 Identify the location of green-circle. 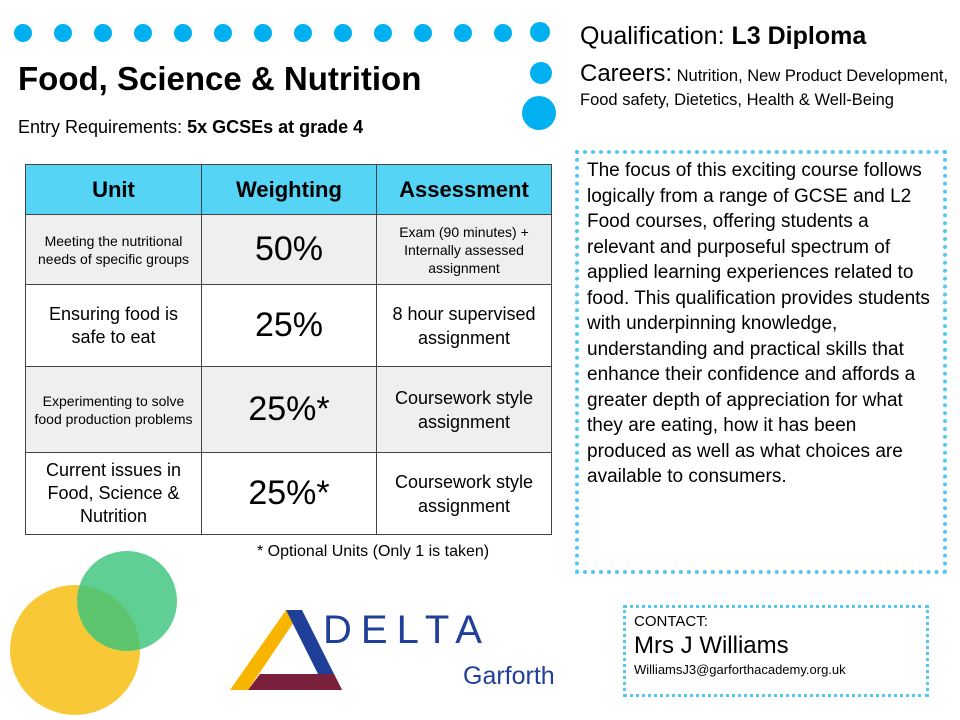
(127, 601).